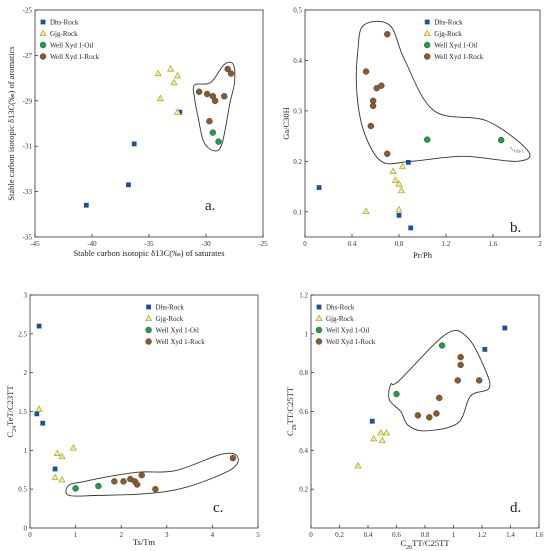 This screenshot has width=550, height=551. Describe the element at coordinates (340, 308) in the screenshot. I see `legend-label: Dhs-Rock` at that location.